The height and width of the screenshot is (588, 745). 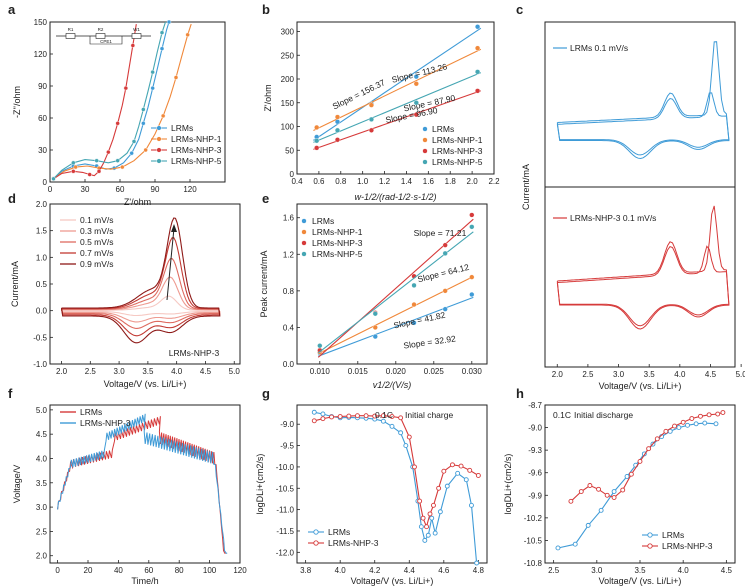 I want to click on gitt-curve-nhp3, so click(x=141, y=485).